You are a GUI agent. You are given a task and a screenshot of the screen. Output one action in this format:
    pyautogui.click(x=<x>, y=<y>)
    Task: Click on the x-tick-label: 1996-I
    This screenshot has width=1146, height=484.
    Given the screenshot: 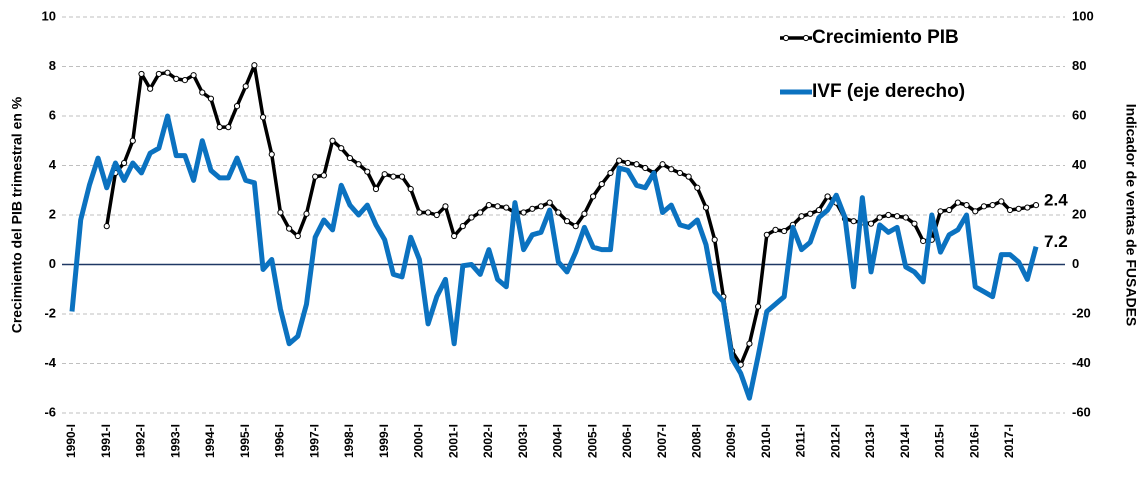 What is the action you would take?
    pyautogui.click(x=280, y=441)
    